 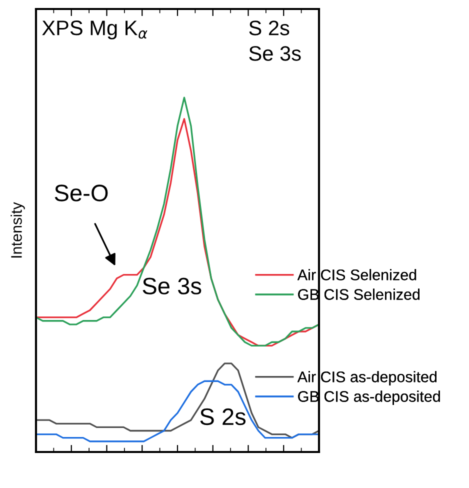 What do you see at coordinates (359, 294) in the screenshot?
I see `legend-label: GB CIS Selenized` at bounding box center [359, 294].